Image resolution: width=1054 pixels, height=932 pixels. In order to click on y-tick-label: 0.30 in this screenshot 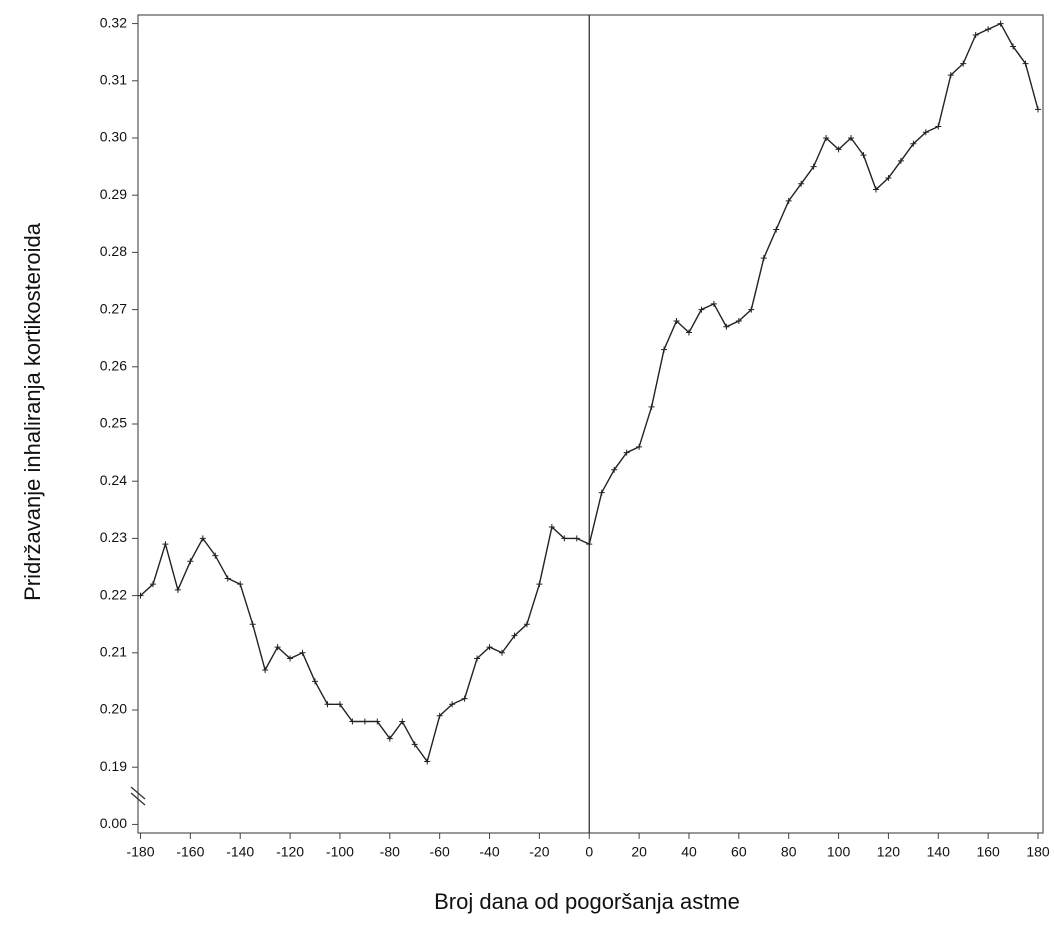, I will do `click(113, 137)`.